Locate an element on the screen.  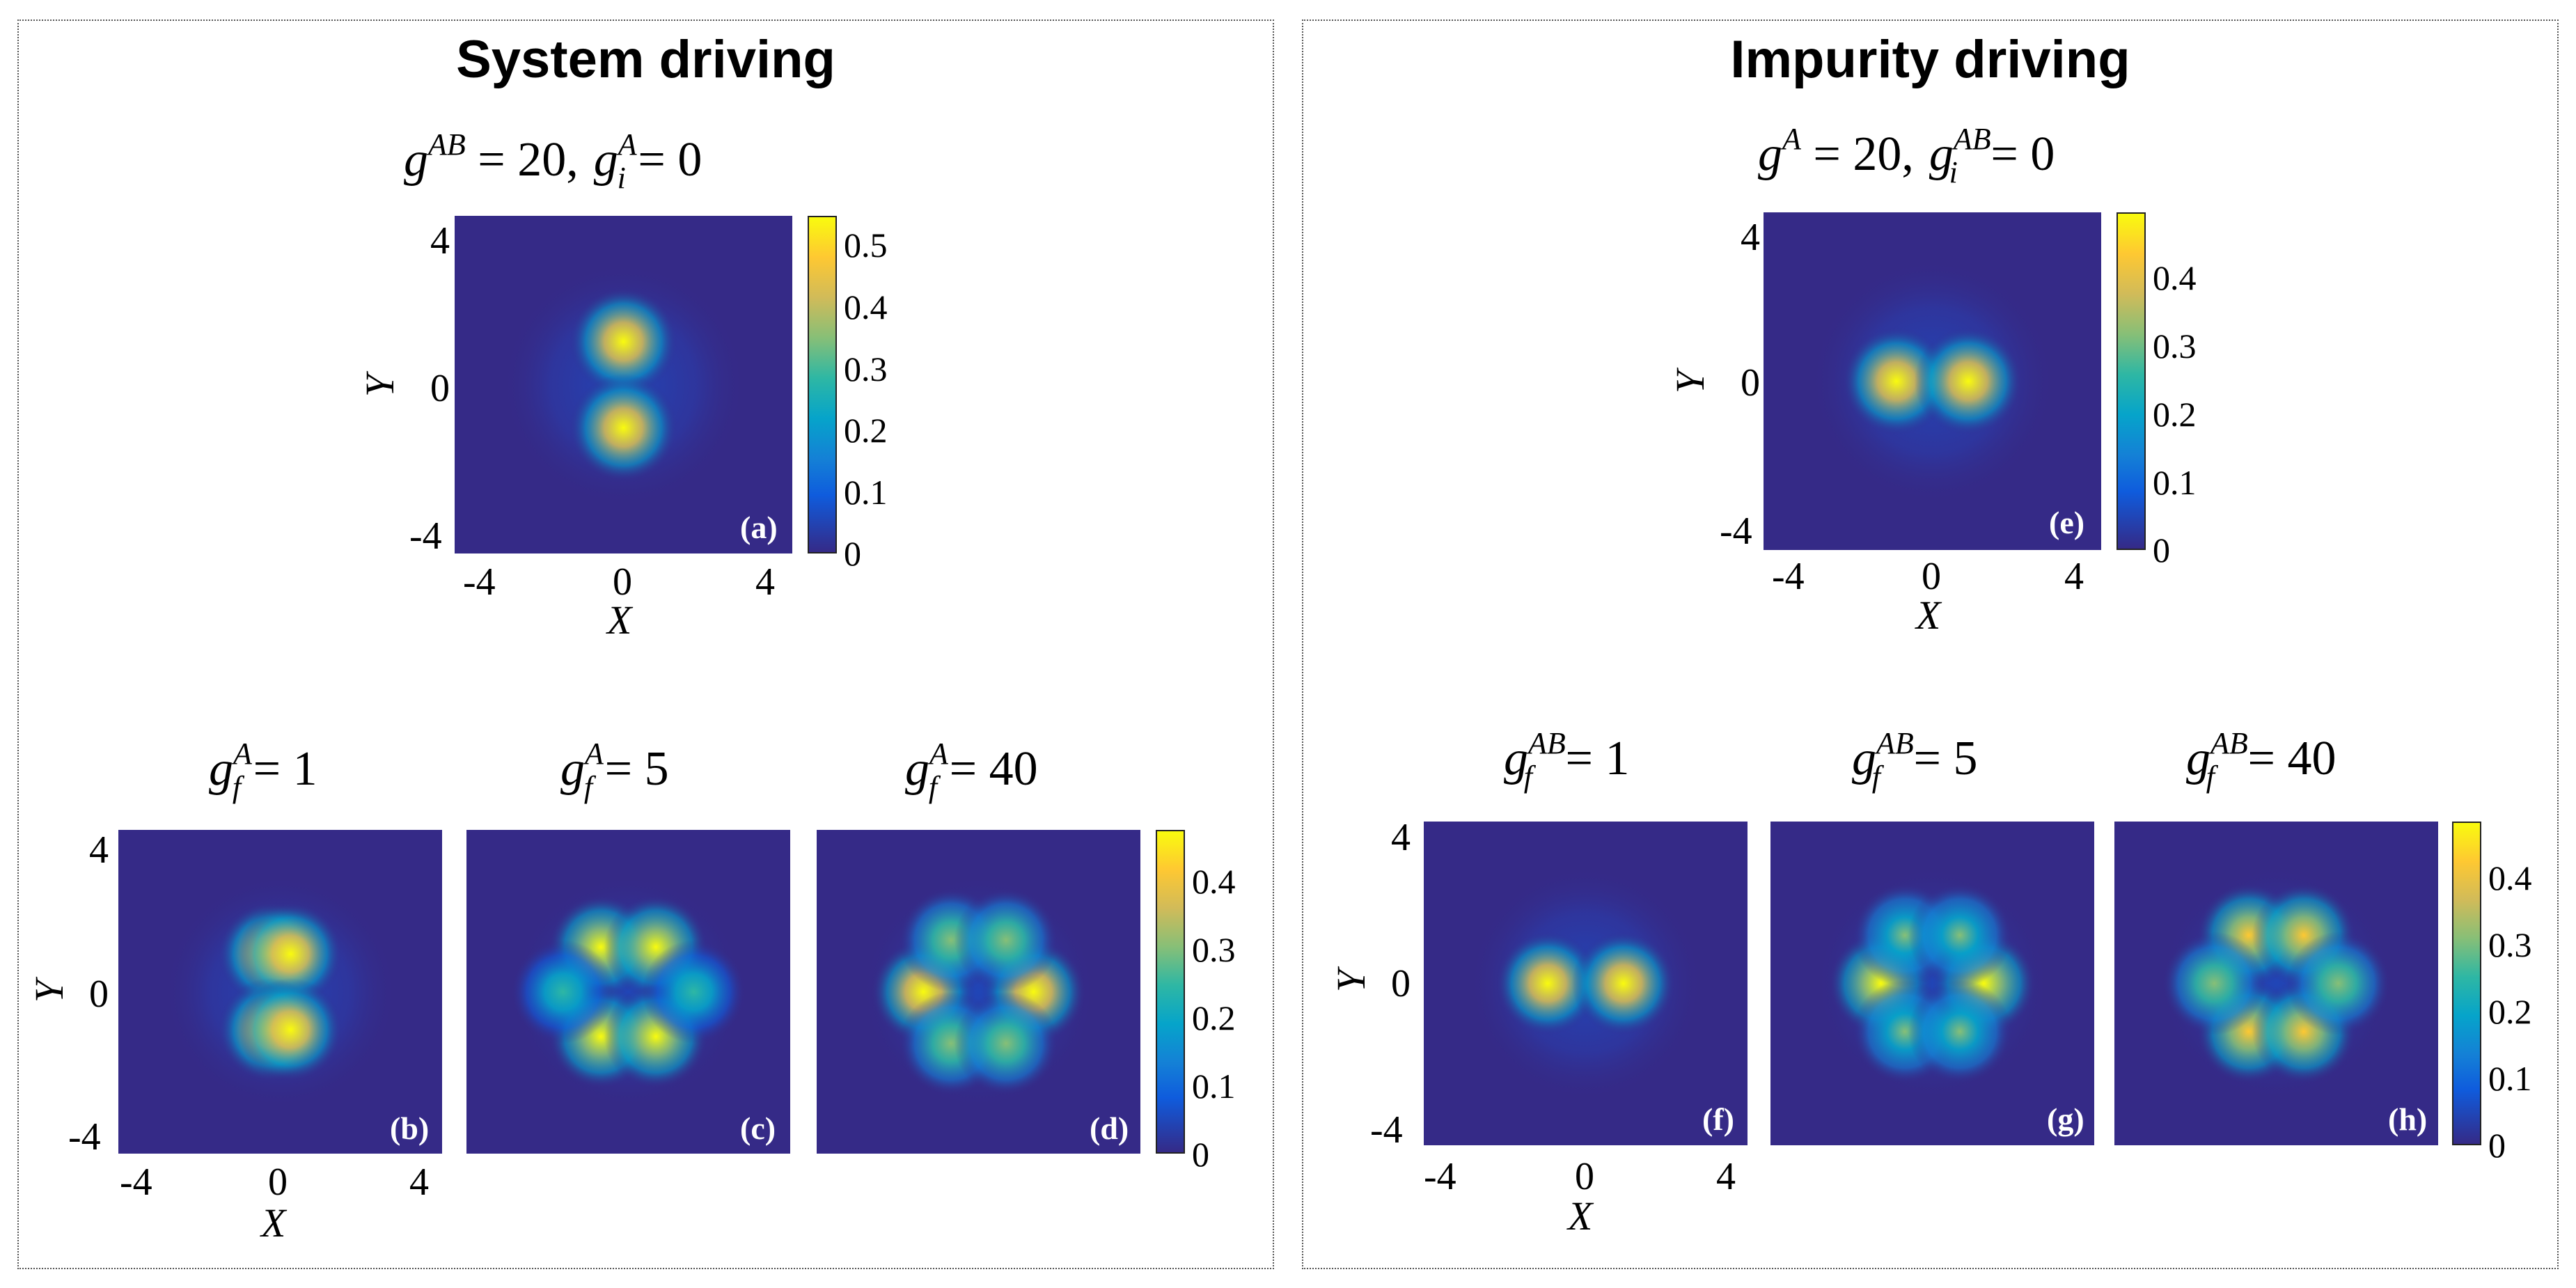
xtick-a-right: 4 is located at coordinates (765, 582).